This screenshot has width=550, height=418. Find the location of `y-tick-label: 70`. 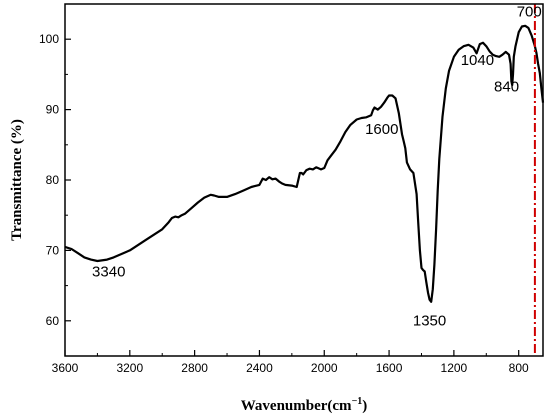

y-tick-label: 70 is located at coordinates (53, 250).